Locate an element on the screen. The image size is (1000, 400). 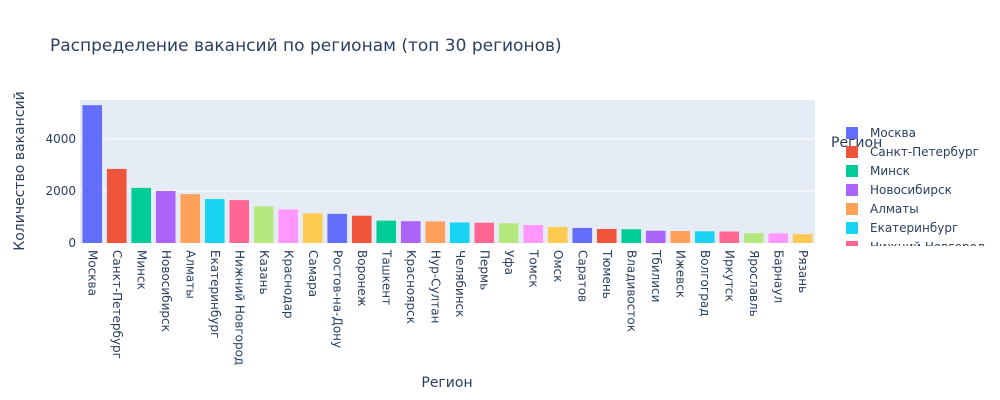
x-tick-label: Екатеринбург is located at coordinates (215, 294).